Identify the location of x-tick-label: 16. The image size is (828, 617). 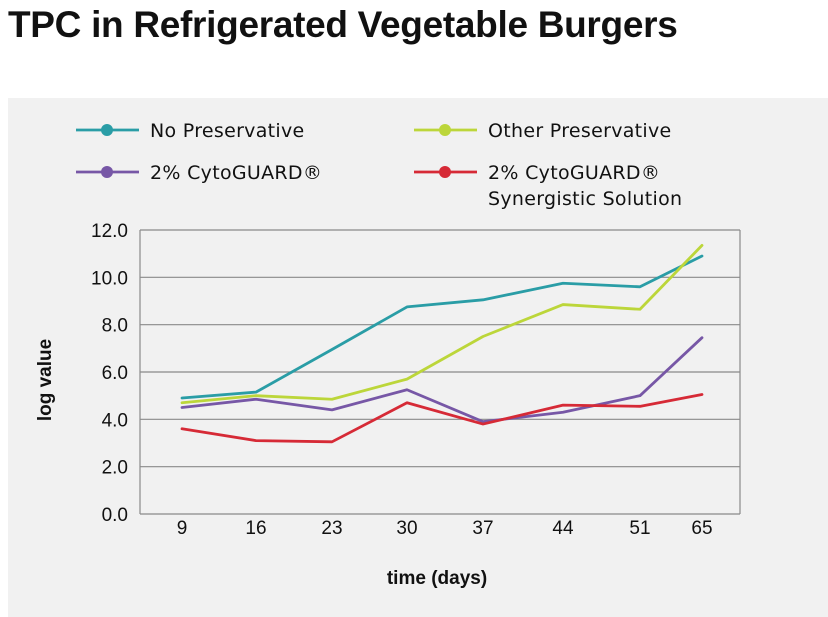
(255, 528).